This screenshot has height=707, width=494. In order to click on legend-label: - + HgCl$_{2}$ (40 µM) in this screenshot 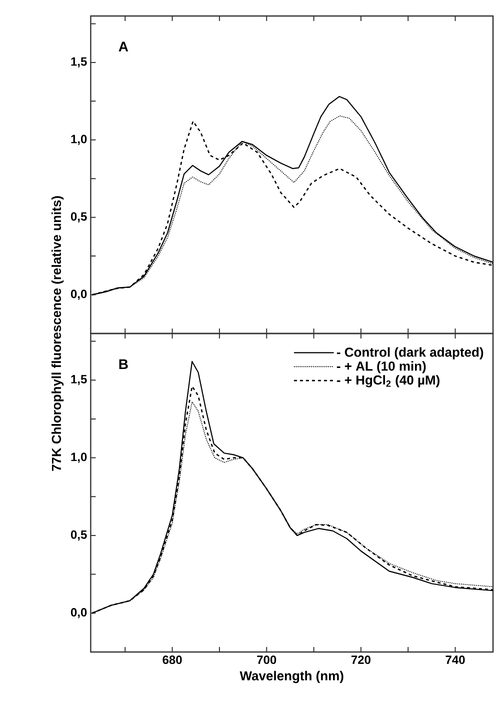, I will do `click(388, 381)`.